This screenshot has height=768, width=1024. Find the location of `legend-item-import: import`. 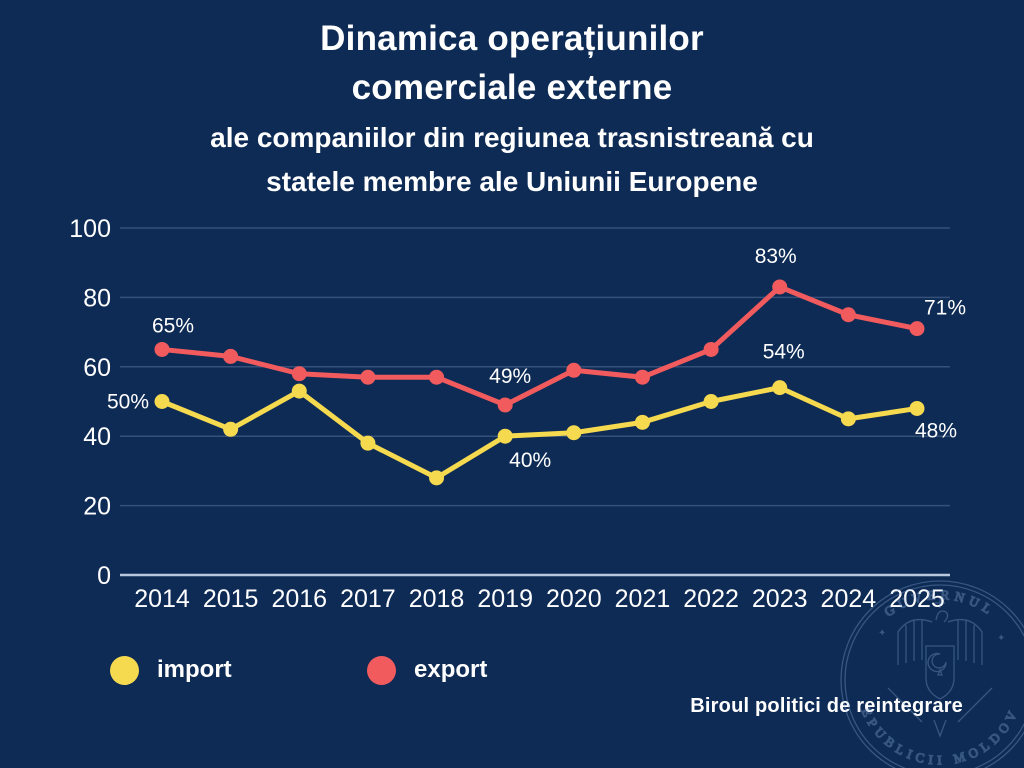

legend-item-import: import is located at coordinates (171, 670).